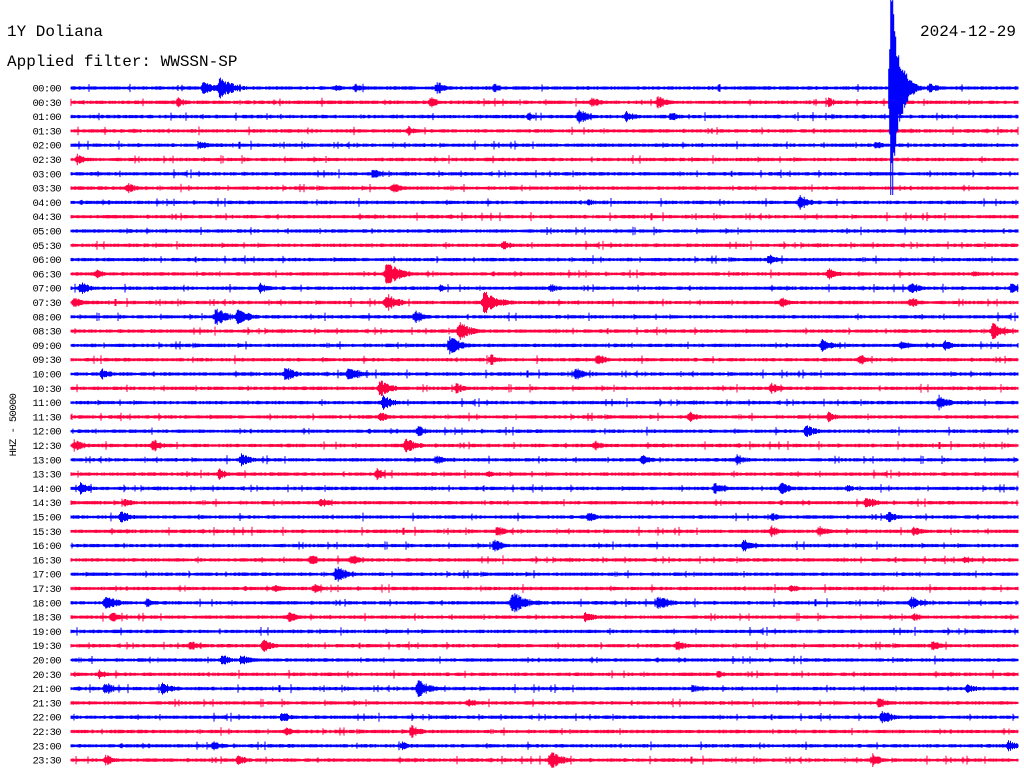 The height and width of the screenshot is (780, 1024). I want to click on filter-label: Applied filter: WWSSN-SP, so click(122, 62).